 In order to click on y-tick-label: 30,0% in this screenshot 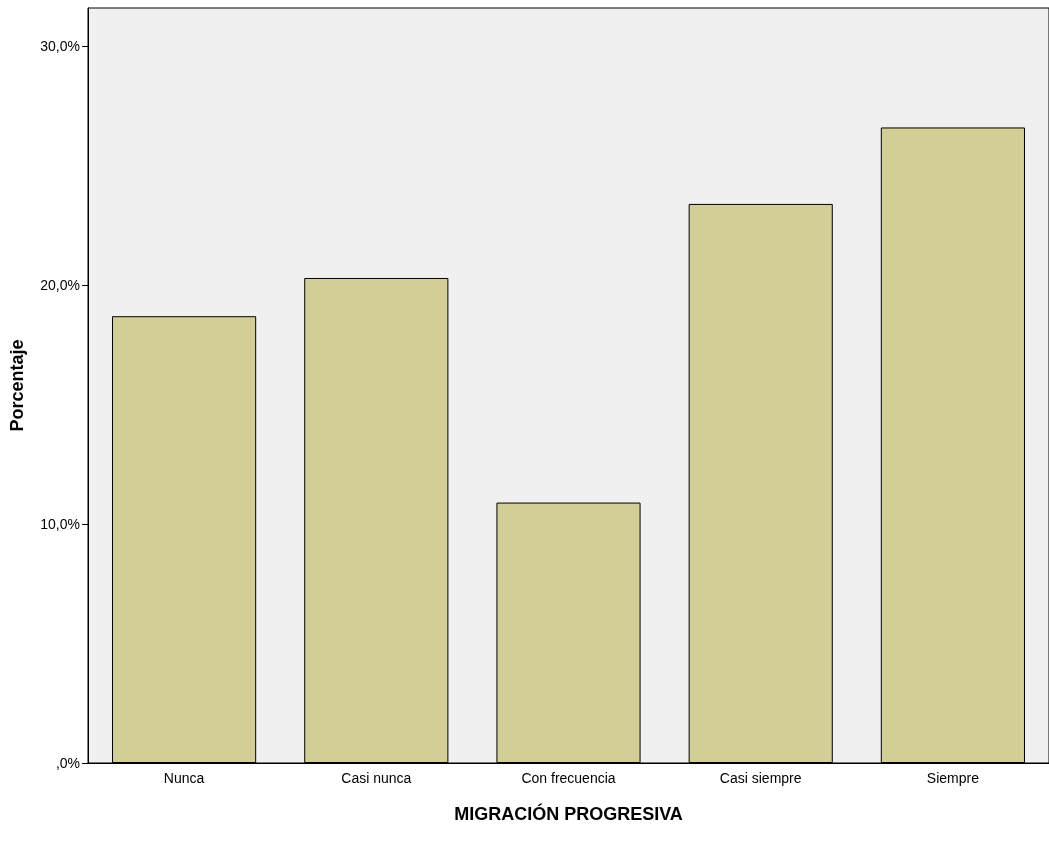, I will do `click(60, 46)`.